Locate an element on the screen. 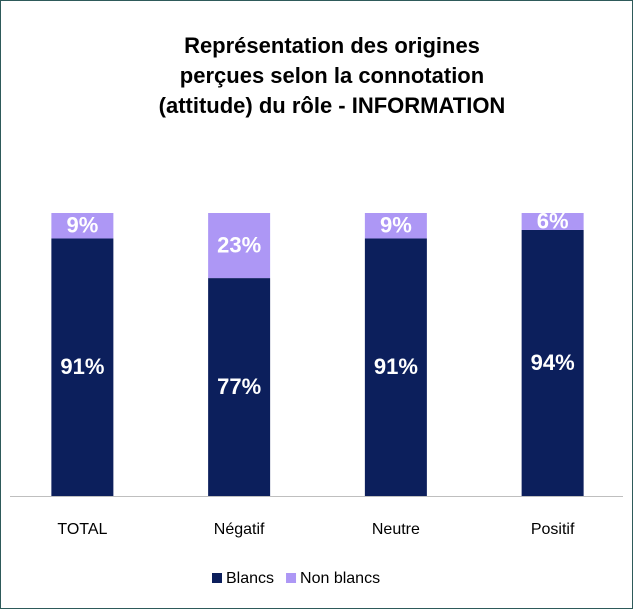  chart-title: (attitude) du rôle - INFORMATION is located at coordinates (332, 105).